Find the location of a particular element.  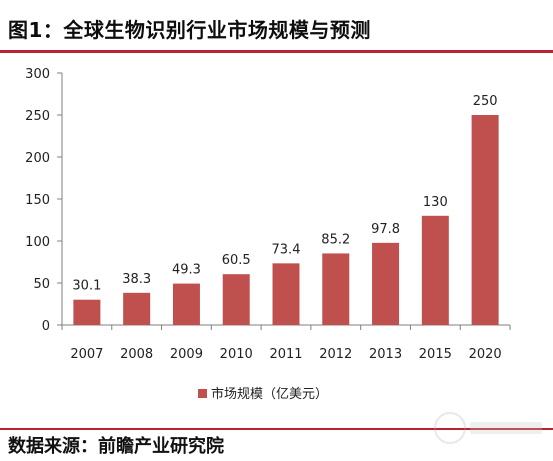

data-label-2011: 73.4 is located at coordinates (286, 249).